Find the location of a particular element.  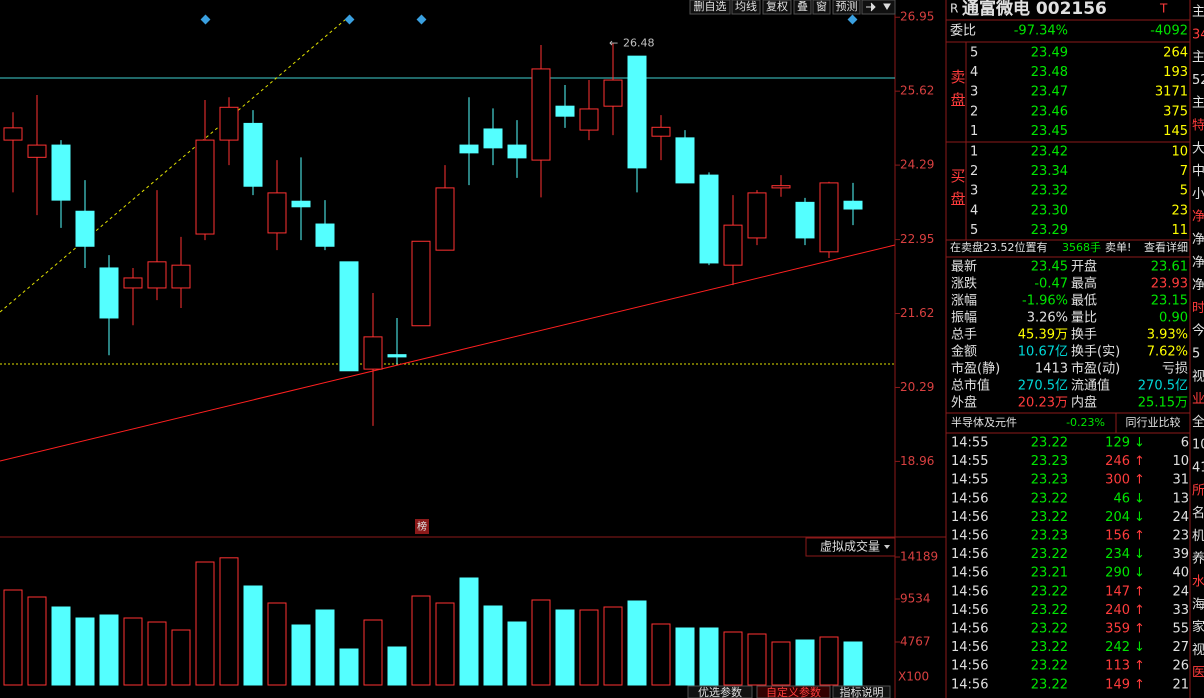

toolbar-label: 叠 is located at coordinates (802, 6).